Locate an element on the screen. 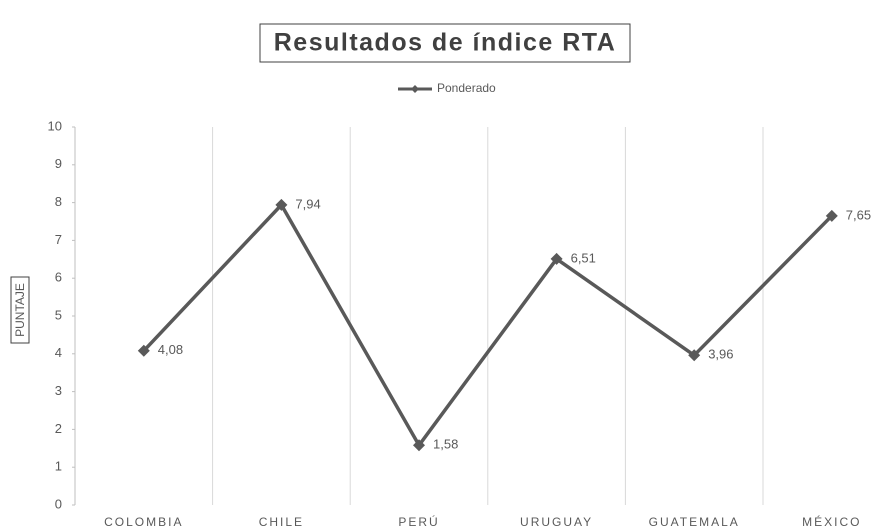 Image resolution: width=891 pixels, height=532 pixels. y-tick-label: 4 is located at coordinates (58, 352).